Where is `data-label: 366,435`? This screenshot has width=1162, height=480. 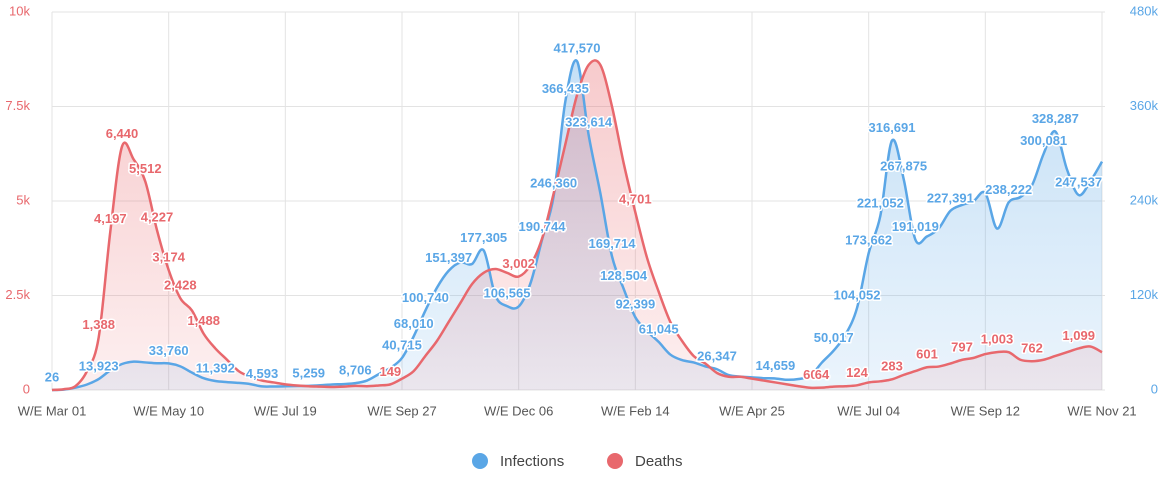
data-label: 366,435 is located at coordinates (565, 88).